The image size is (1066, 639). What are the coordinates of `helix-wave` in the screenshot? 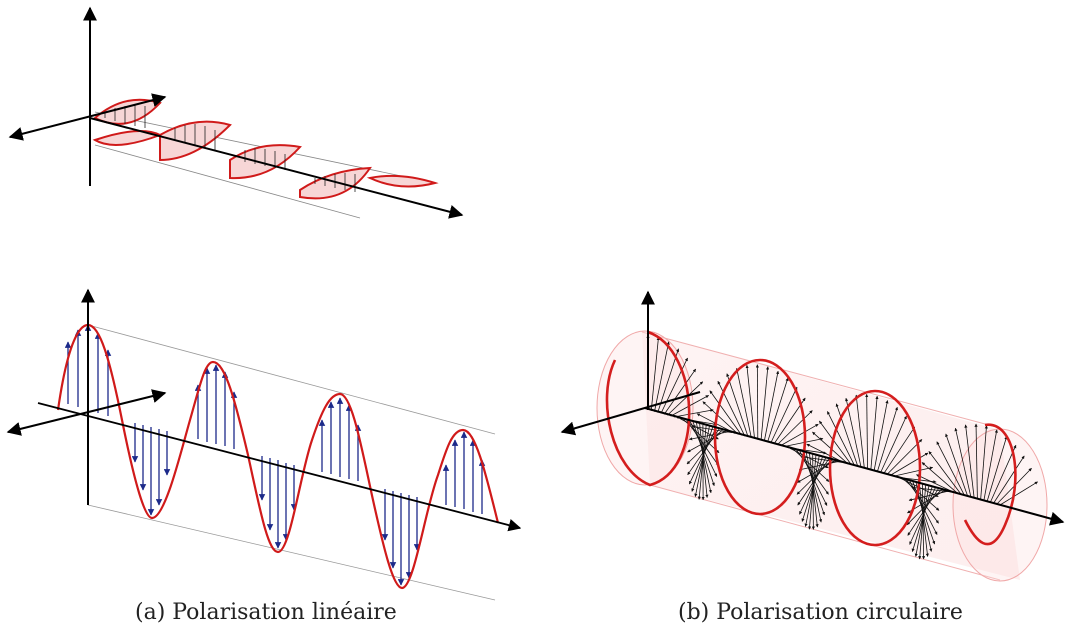 It's located at (811, 438).